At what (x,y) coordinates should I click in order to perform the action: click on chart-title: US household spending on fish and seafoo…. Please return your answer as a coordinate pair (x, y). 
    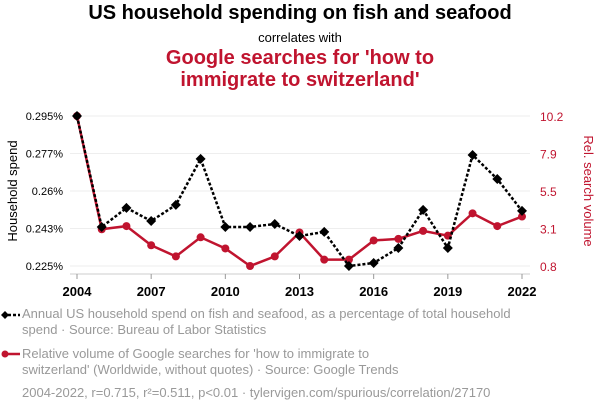
    Looking at the image, I should click on (300, 13).